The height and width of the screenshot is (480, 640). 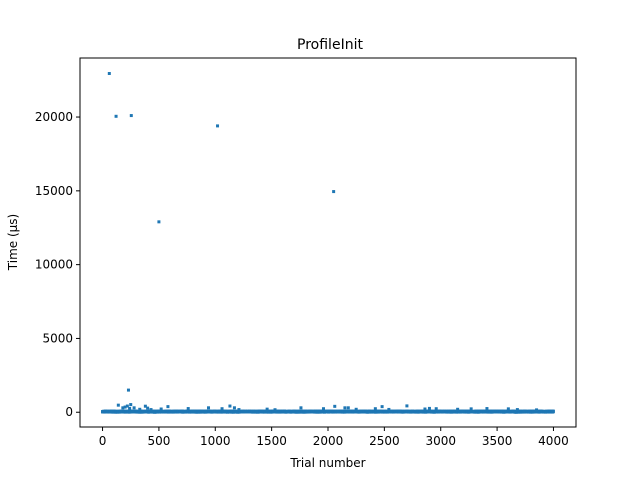 What do you see at coordinates (328, 441) in the screenshot?
I see `x-tick-label: 2000` at bounding box center [328, 441].